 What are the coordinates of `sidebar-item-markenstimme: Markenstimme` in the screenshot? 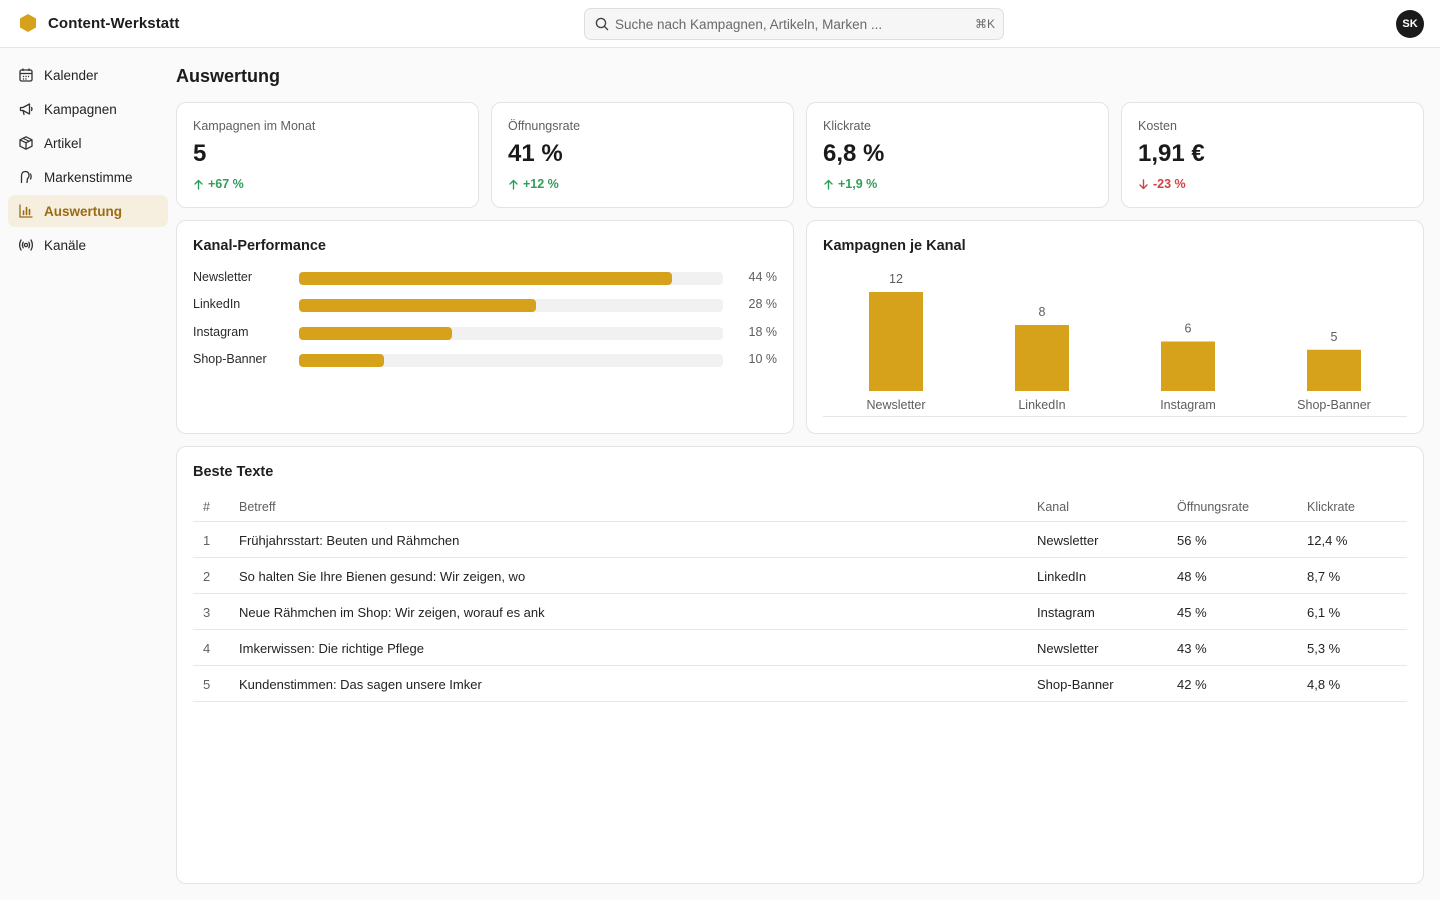 It's located at (88, 177).